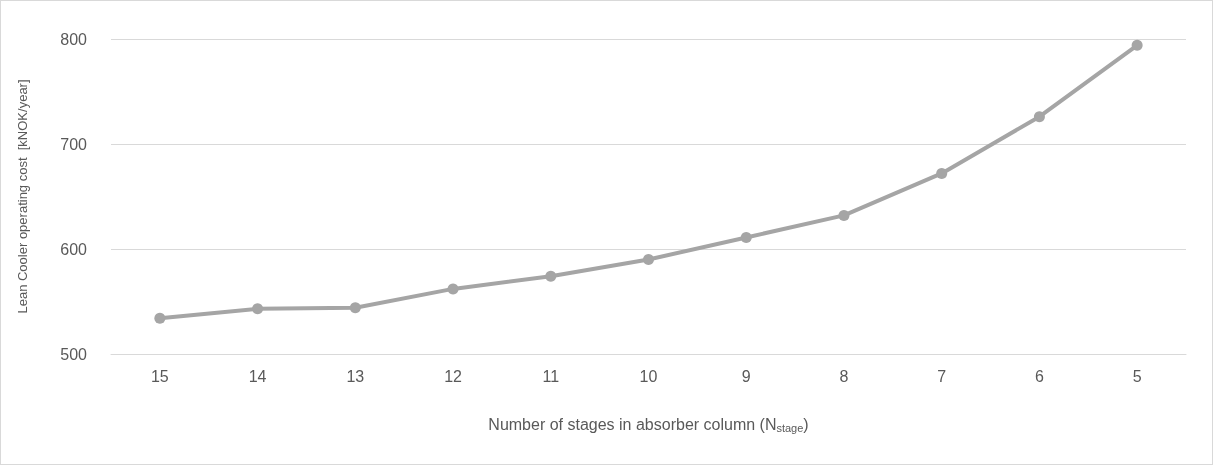 The image size is (1213, 465). Describe the element at coordinates (159, 376) in the screenshot. I see `x-tick-label: 15` at that location.